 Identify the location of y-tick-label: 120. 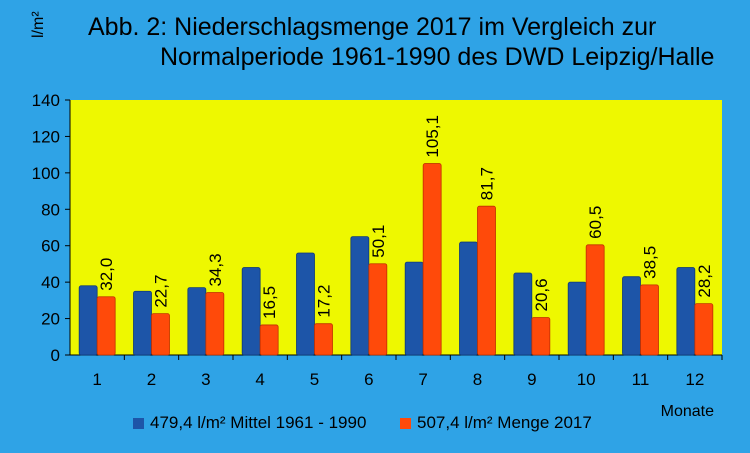
(46, 136).